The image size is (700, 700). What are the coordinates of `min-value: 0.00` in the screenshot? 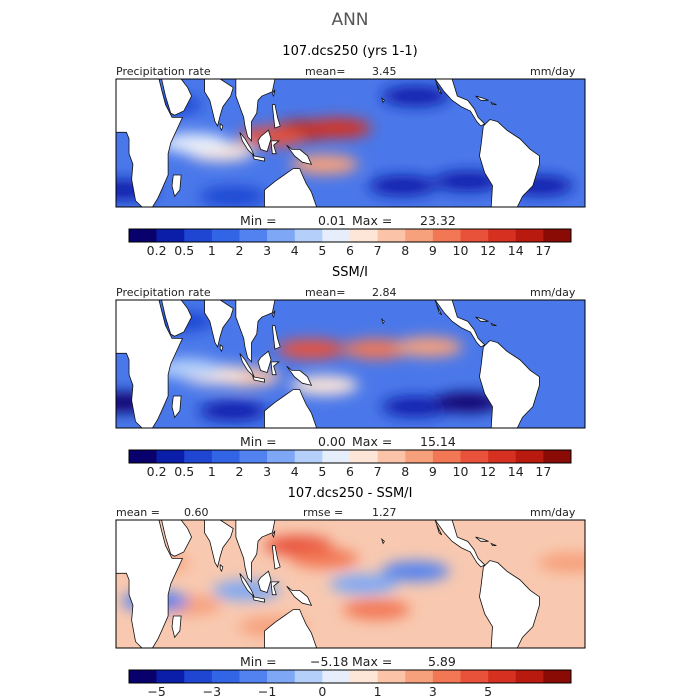 It's located at (332, 441).